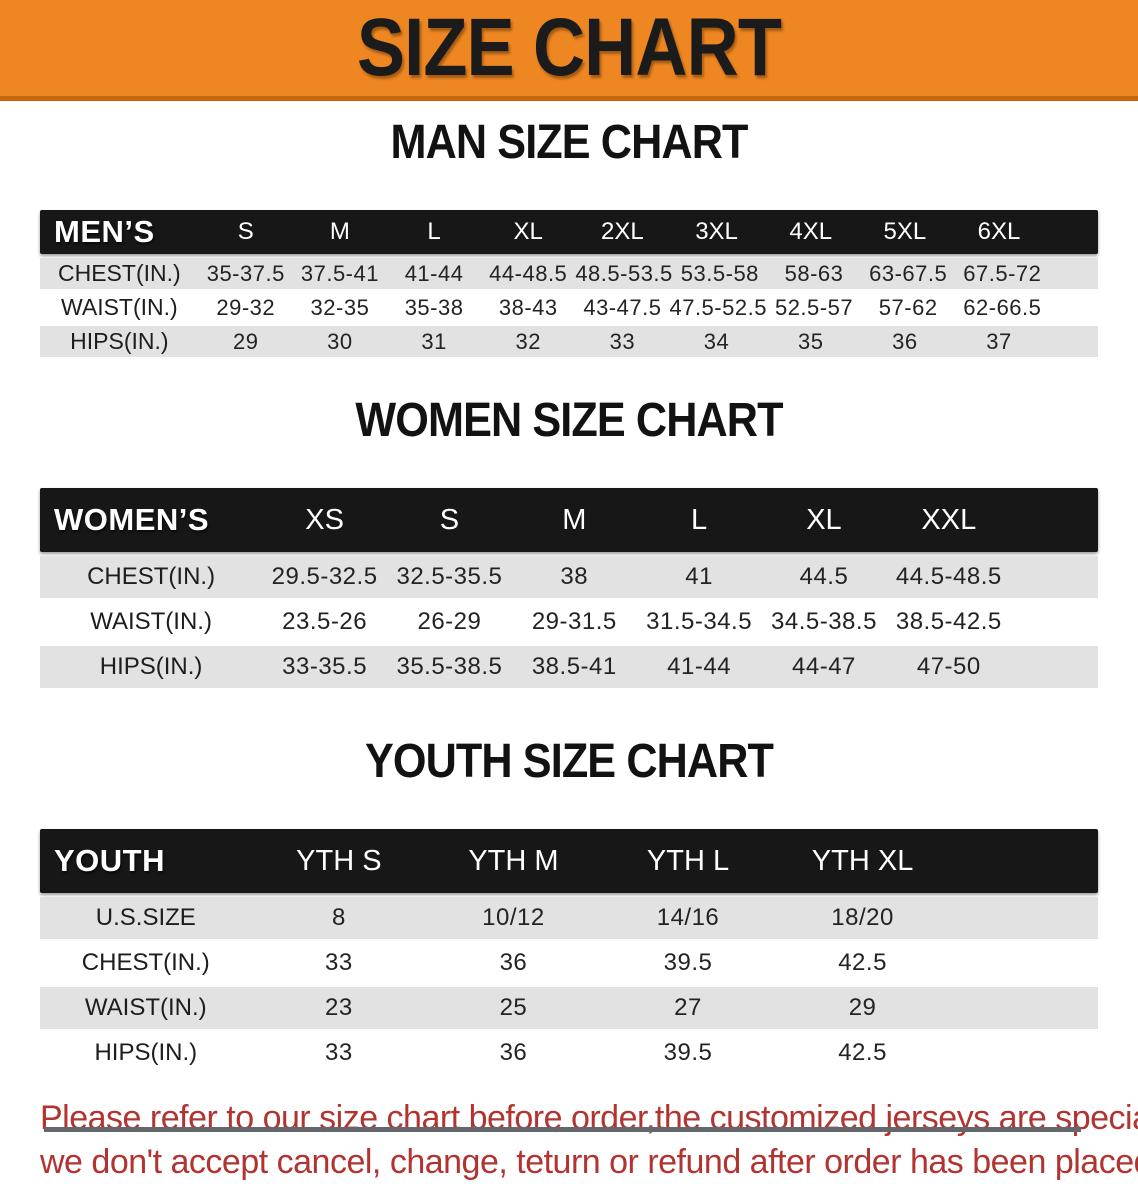 The image size is (1138, 1184). What do you see at coordinates (862, 1053) in the screenshot?
I see `measure-value: 42.5` at bounding box center [862, 1053].